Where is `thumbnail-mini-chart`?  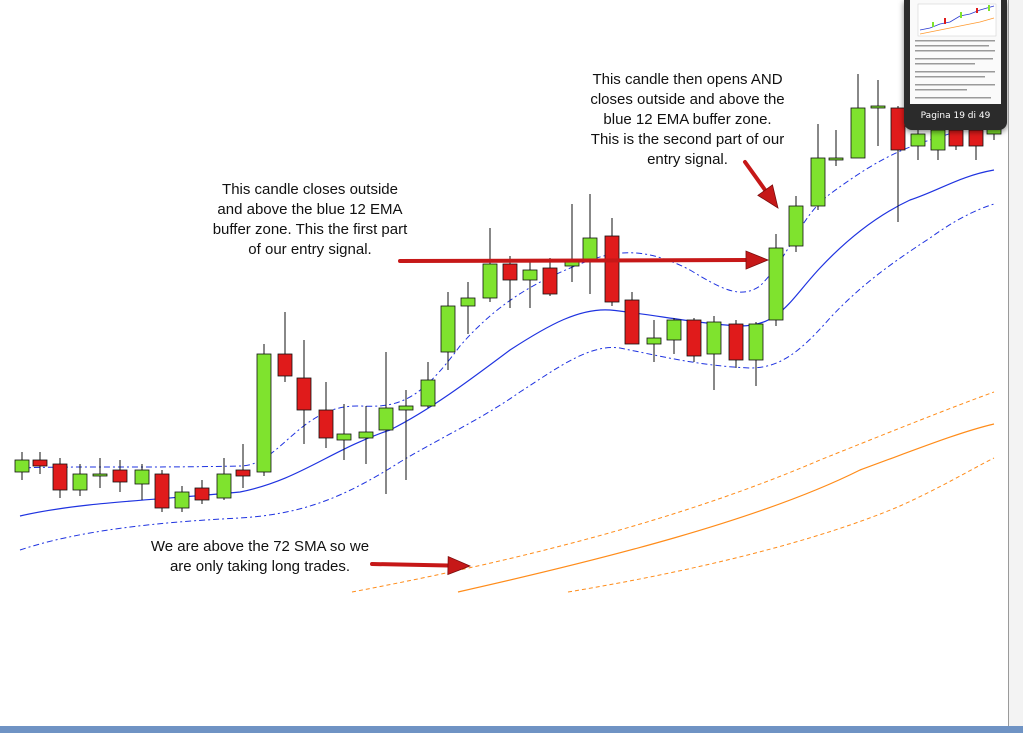
thumbnail-mini-chart is located at coordinates (956, 51).